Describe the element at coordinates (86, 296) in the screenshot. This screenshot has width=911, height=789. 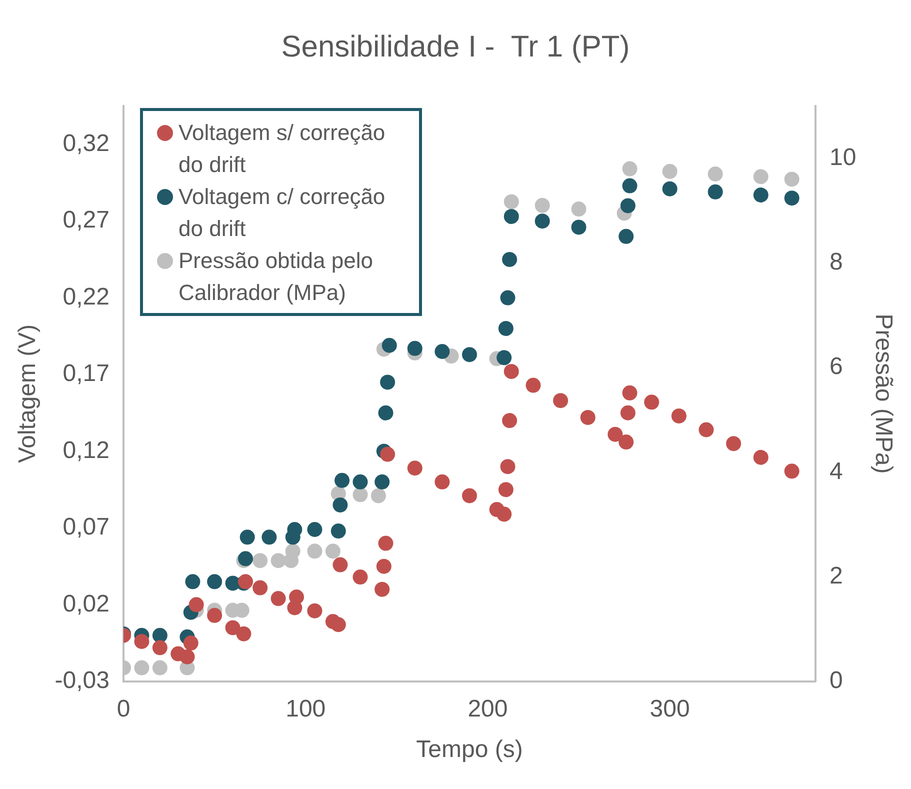
I see `y-tick-label: 0,22` at that location.